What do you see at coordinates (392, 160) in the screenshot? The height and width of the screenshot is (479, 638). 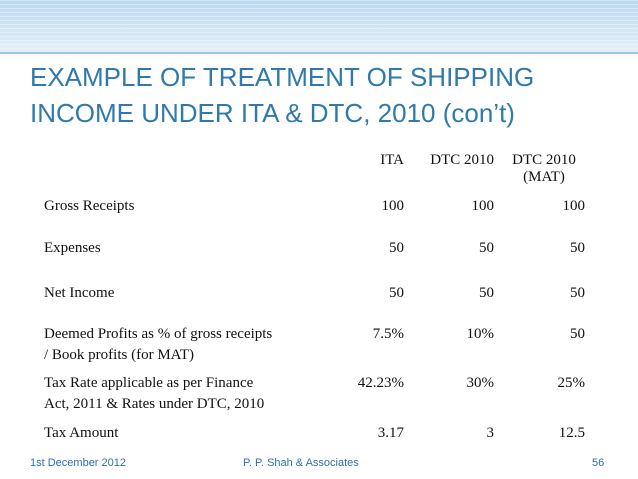 I see `column-header: ITA` at bounding box center [392, 160].